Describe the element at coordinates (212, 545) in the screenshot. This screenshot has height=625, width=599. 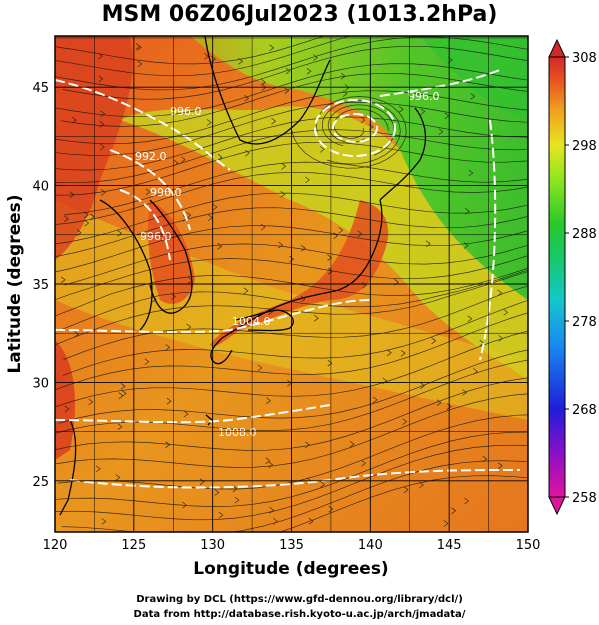
I see `x-tick-label: 130` at that location.